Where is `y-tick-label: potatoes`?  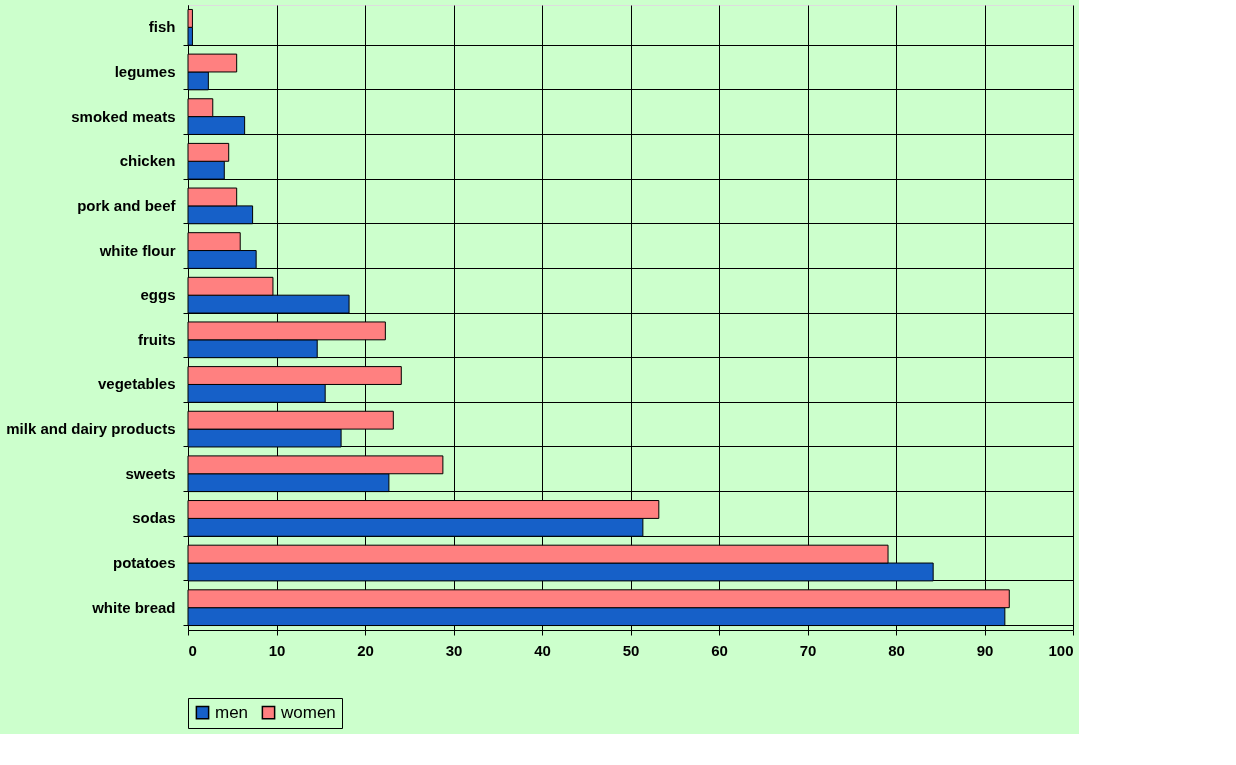
y-tick-label: potatoes is located at coordinates (144, 563).